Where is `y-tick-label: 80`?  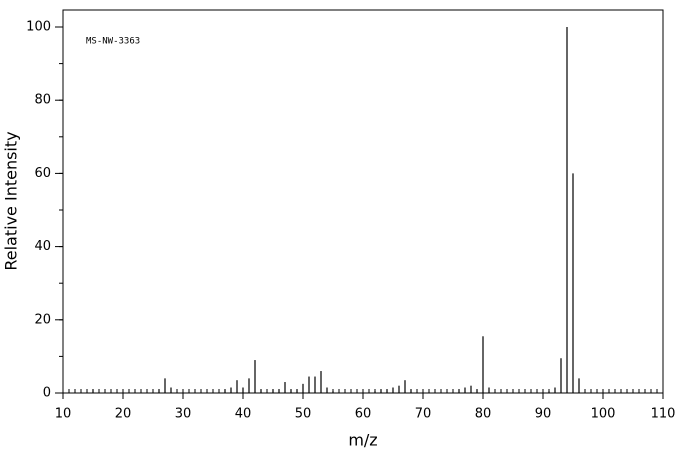
y-tick-label: 80 is located at coordinates (42, 100).